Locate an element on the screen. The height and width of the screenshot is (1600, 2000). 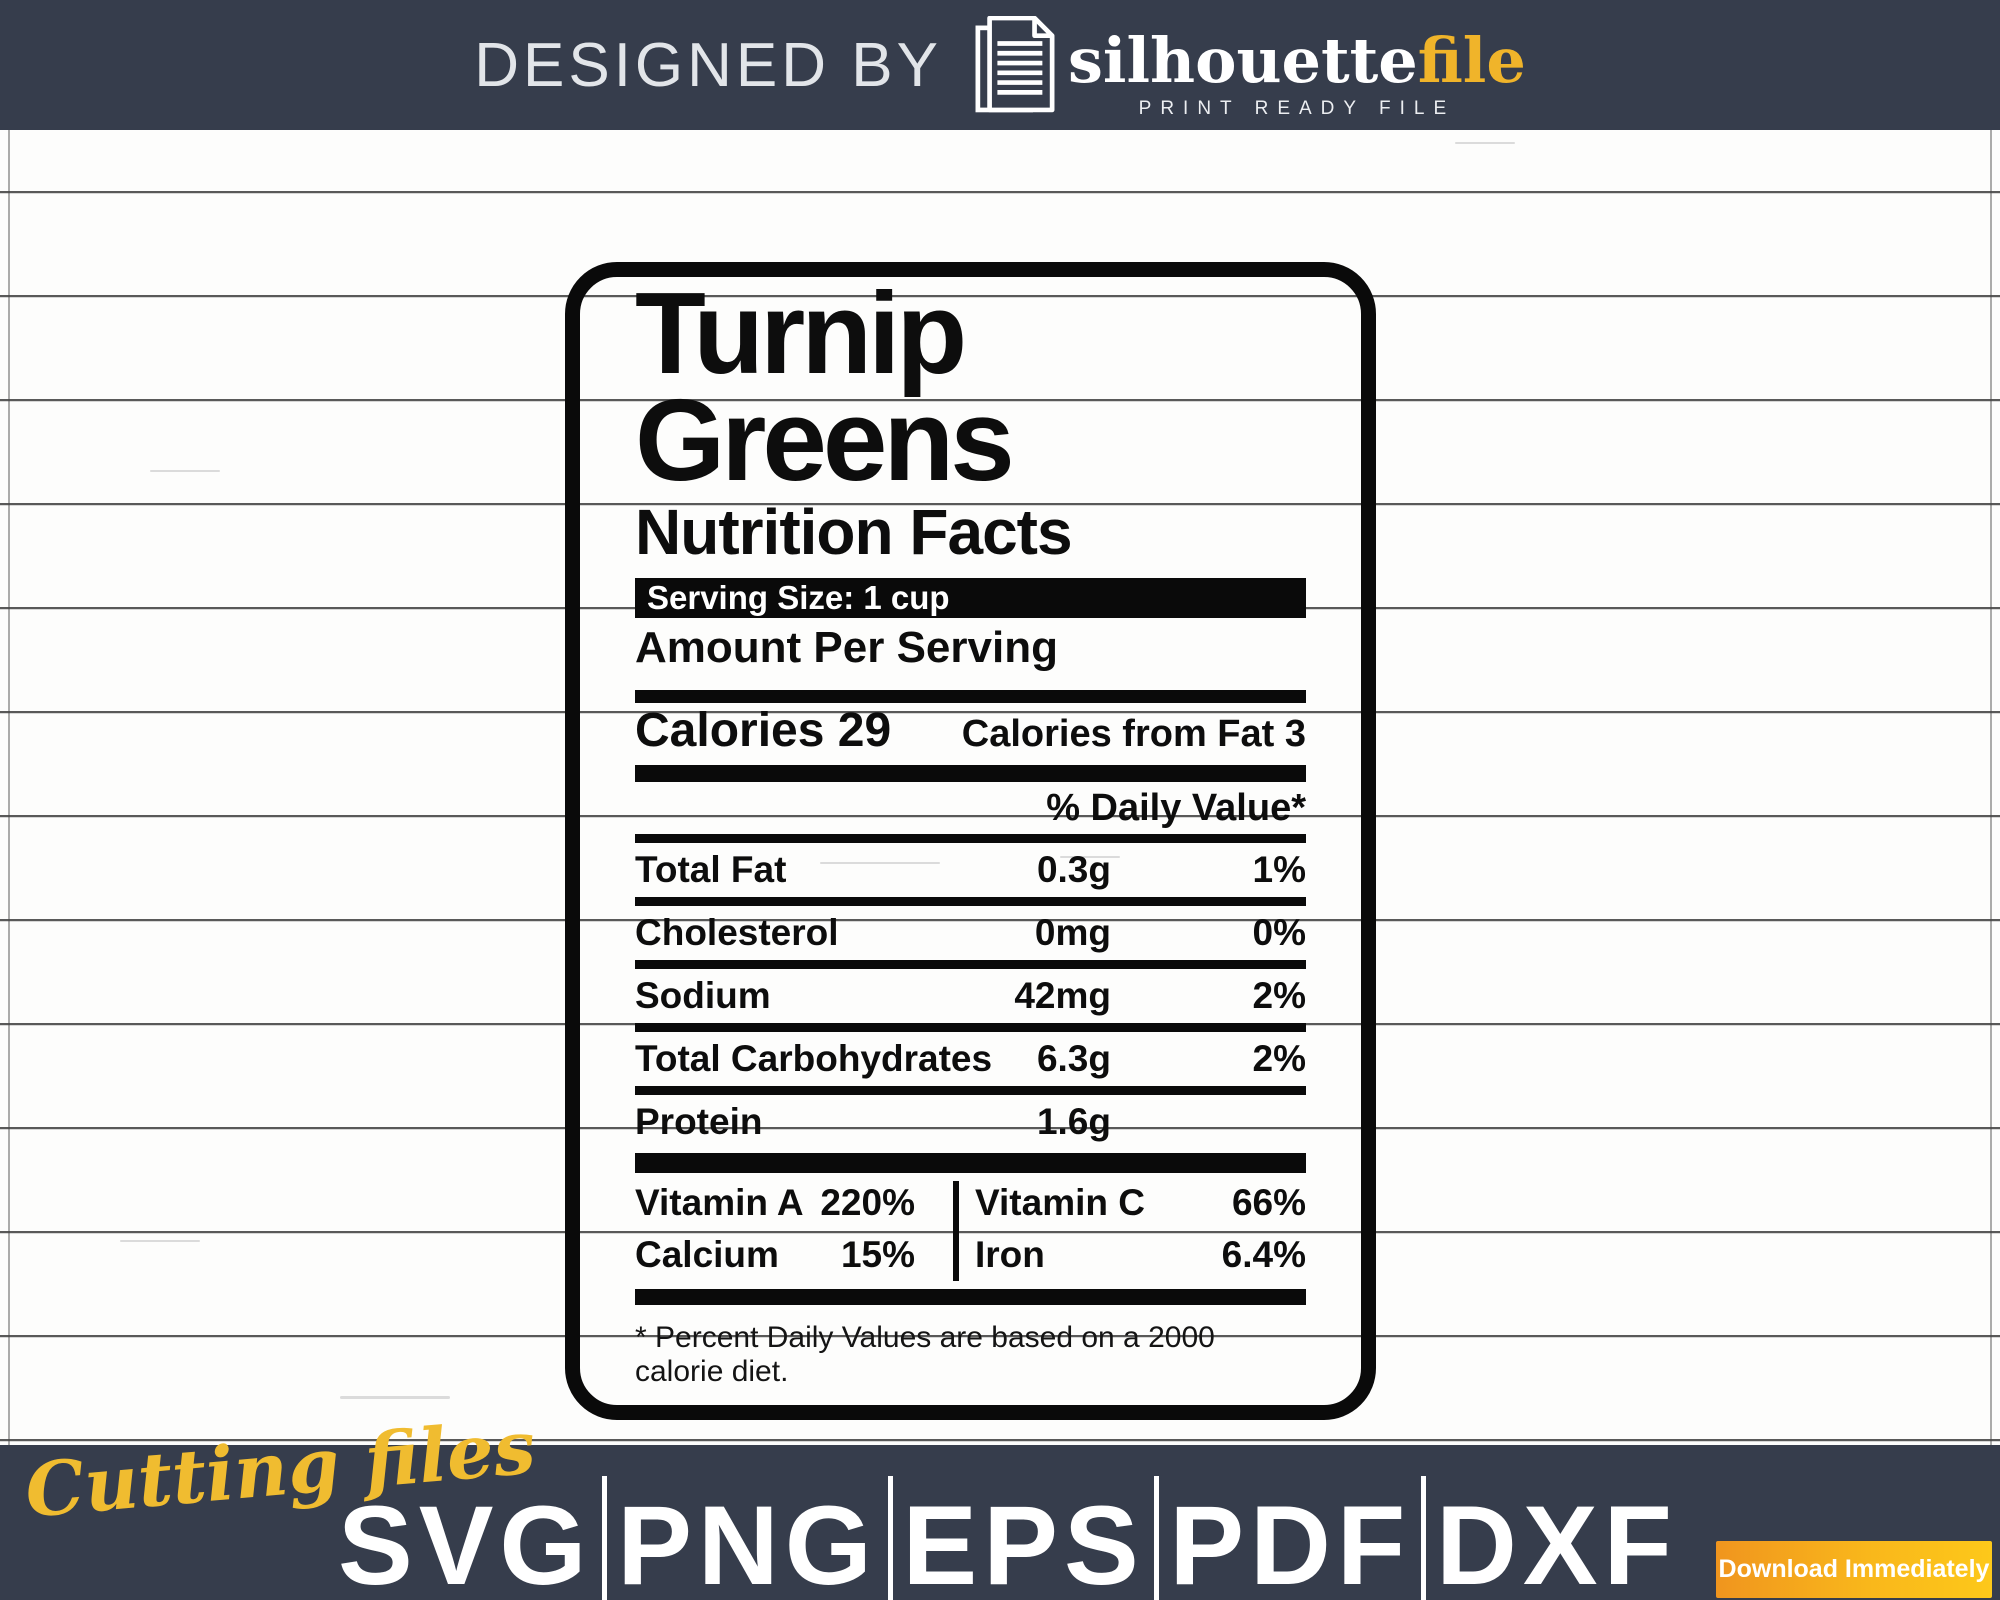
format-png: PNG is located at coordinates (747, 1541).